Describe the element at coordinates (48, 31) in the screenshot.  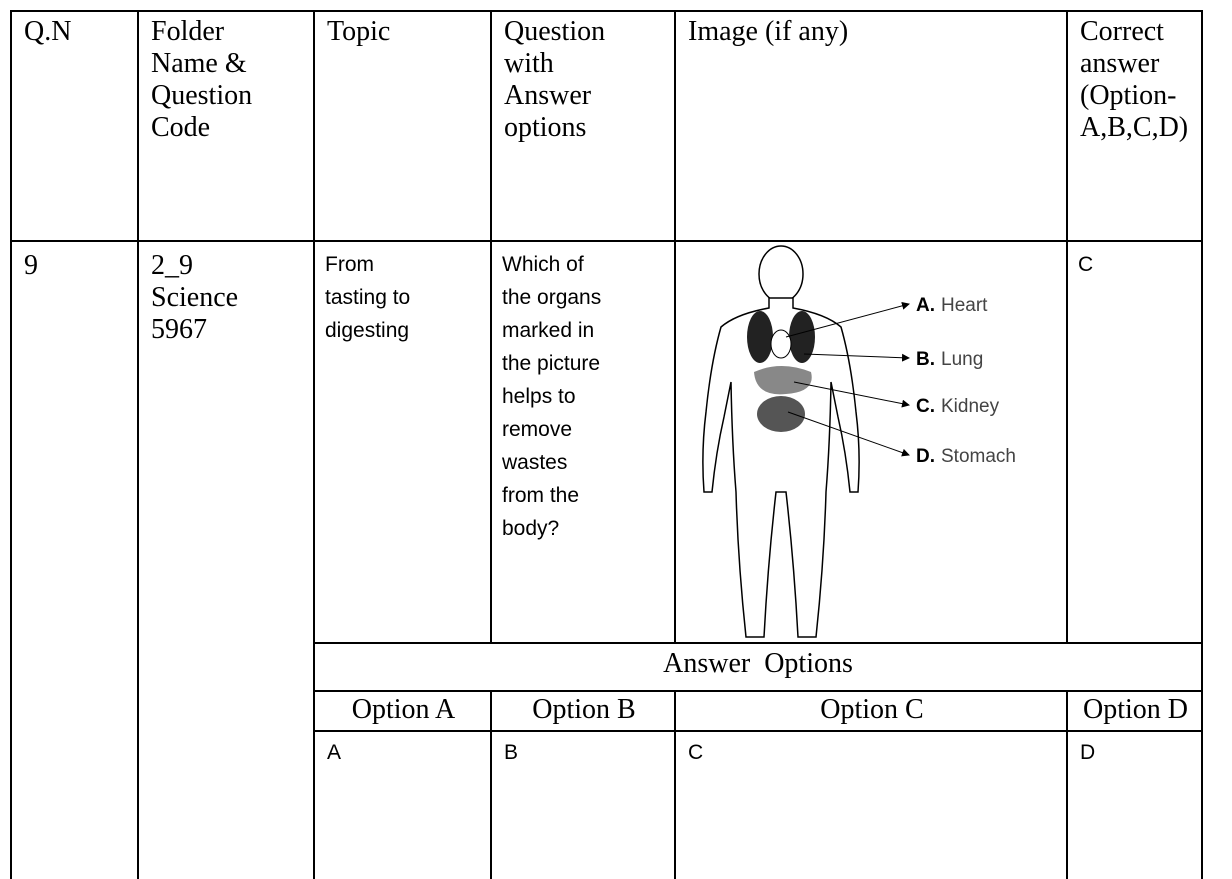
I see `text-line: Q.N` at that location.